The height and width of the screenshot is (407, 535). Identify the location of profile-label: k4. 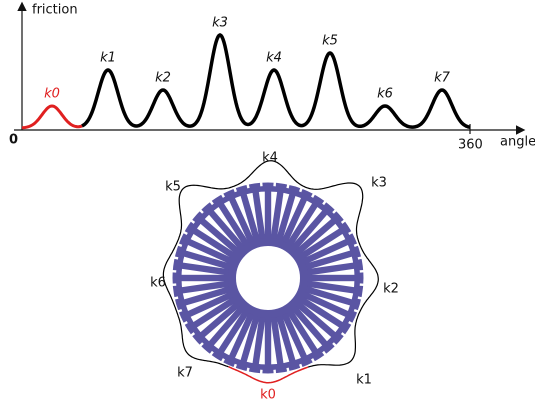
(270, 158).